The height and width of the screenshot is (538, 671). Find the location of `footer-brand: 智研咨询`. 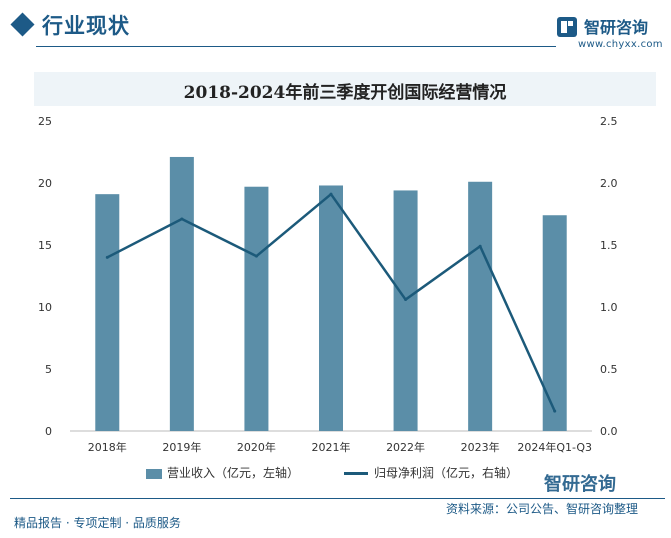

footer-brand: 智研咨询 is located at coordinates (580, 484).